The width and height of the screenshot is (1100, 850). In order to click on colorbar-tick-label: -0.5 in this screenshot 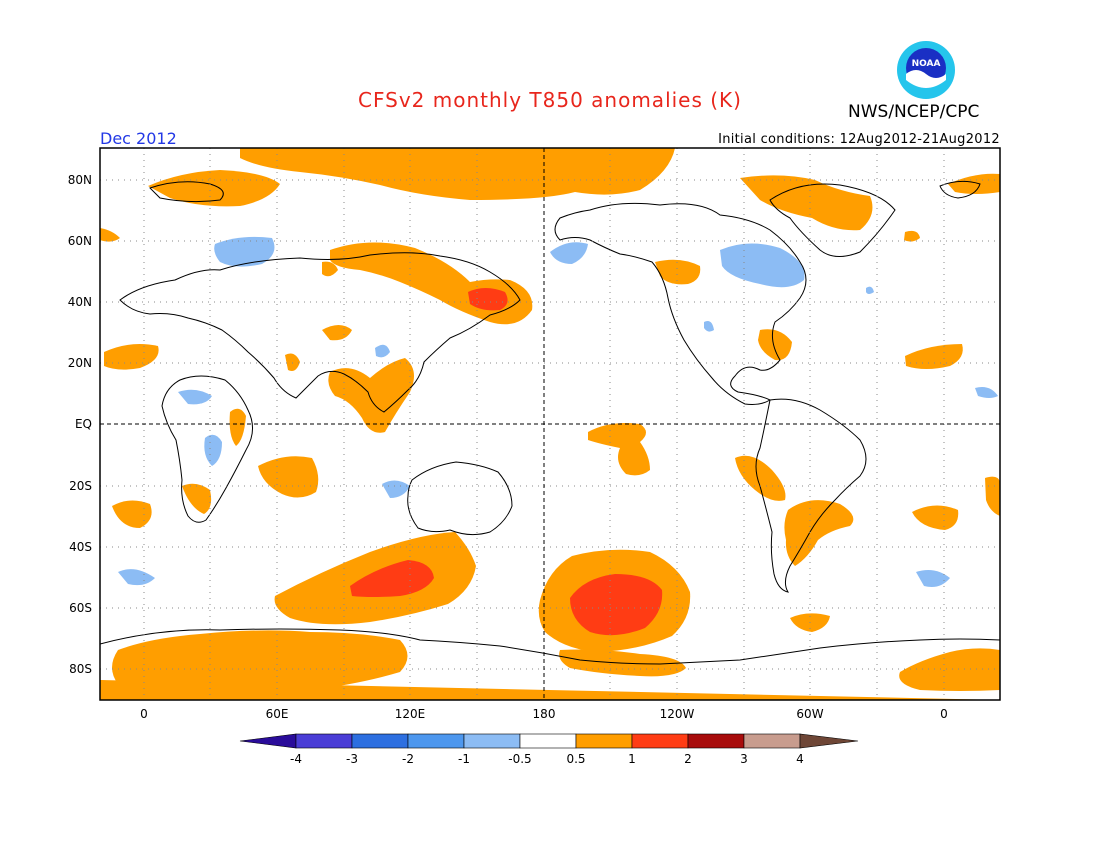, I will do `click(519, 759)`.